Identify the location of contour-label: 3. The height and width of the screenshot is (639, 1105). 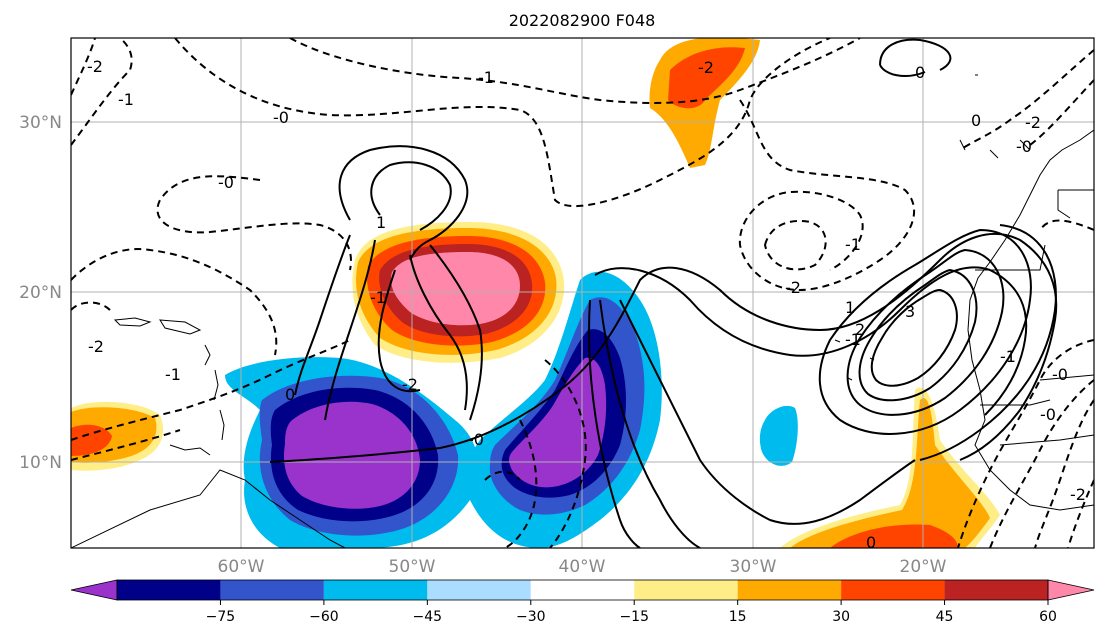
(910, 311).